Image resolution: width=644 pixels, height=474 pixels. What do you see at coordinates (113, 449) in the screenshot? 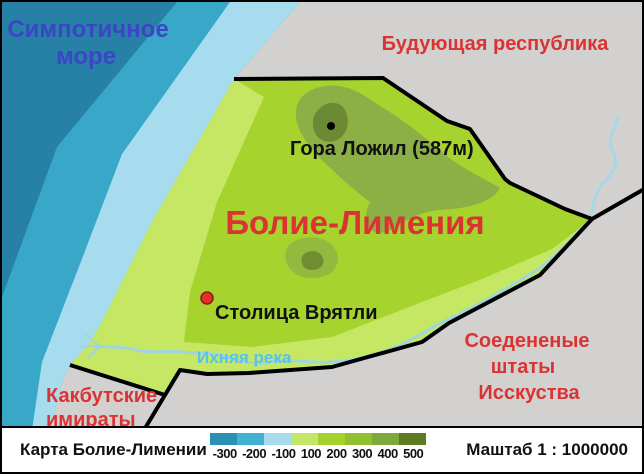
I see `map-title: Карта Болие-Лимении` at bounding box center [113, 449].